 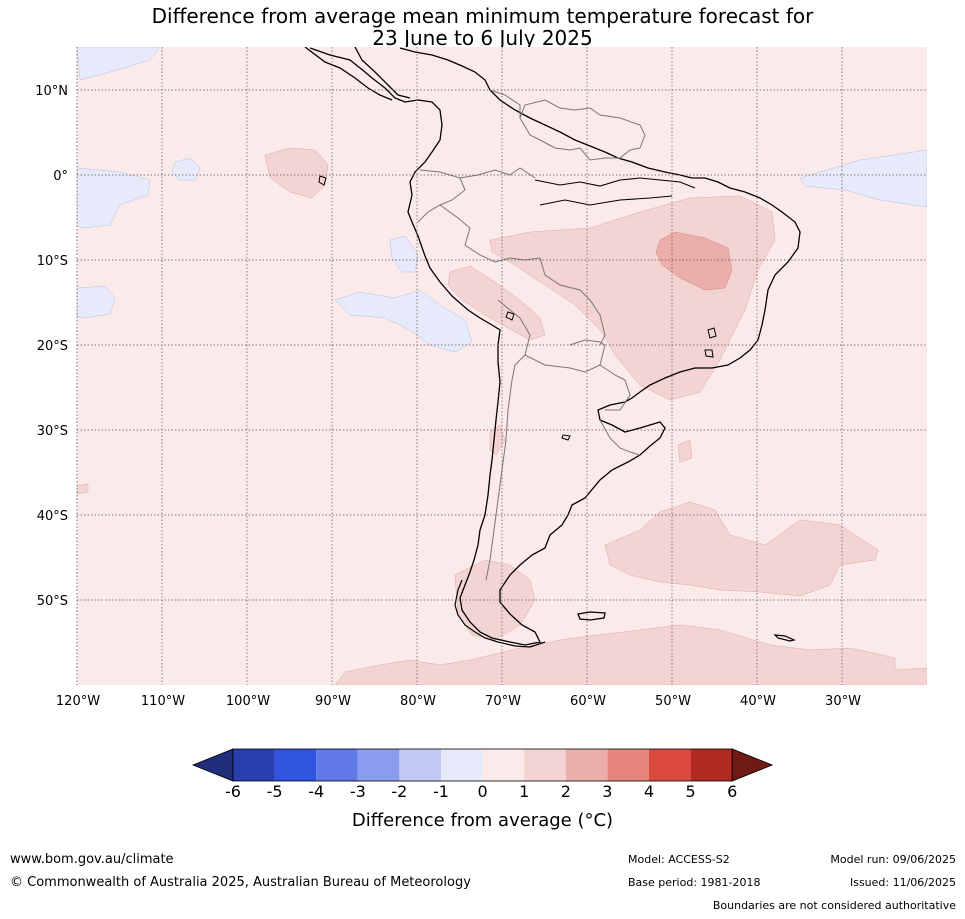 What do you see at coordinates (679, 859) in the screenshot?
I see `model-name: Model: ACCESS-S2` at bounding box center [679, 859].